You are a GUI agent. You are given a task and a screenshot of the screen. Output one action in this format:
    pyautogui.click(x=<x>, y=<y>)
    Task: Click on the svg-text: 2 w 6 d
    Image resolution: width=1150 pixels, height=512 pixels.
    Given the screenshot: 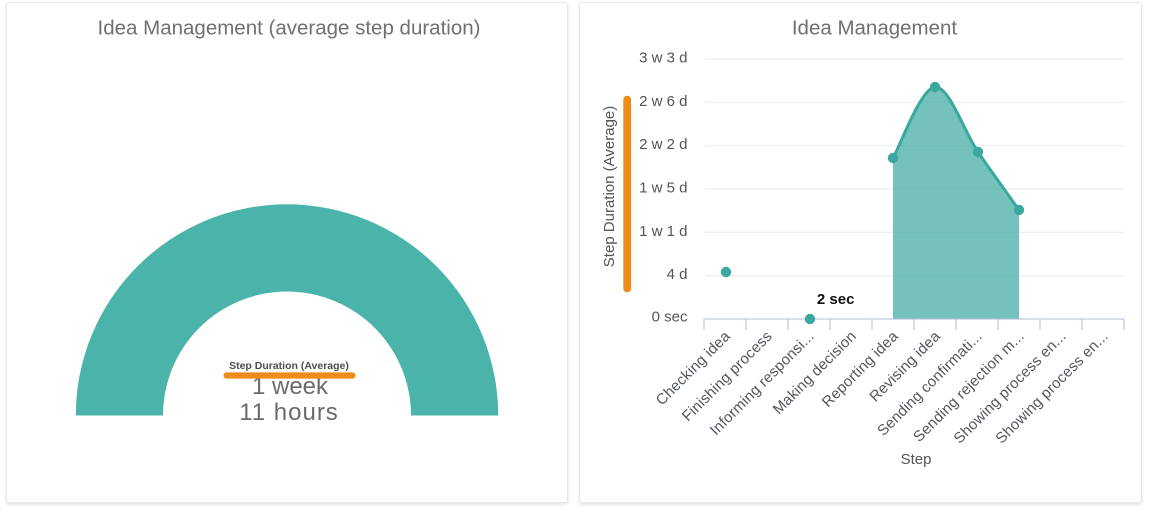 What is the action you would take?
    pyautogui.click(x=663, y=101)
    